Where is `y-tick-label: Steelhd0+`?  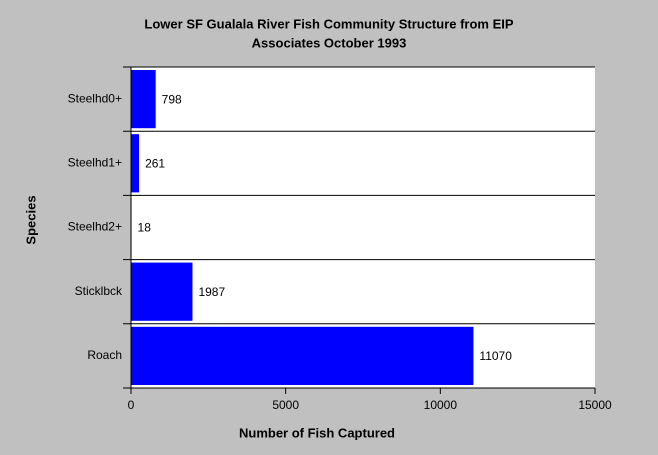 y-tick-label: Steelhd0+ is located at coordinates (95, 98).